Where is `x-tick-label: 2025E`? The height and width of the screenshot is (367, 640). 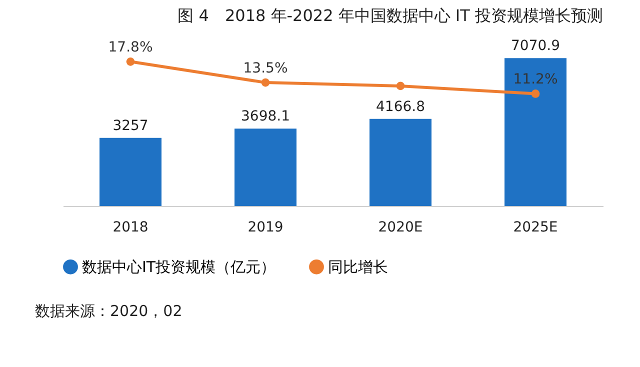
x-tick-label: 2025E is located at coordinates (535, 228).